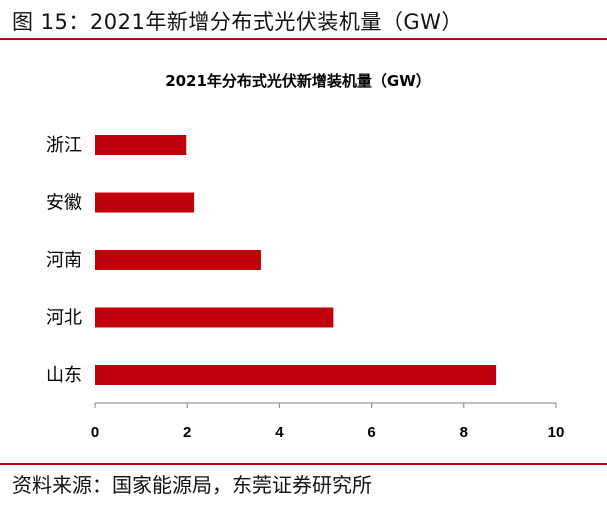 The image size is (607, 526). I want to click on category-label: 浙江, so click(64, 145).